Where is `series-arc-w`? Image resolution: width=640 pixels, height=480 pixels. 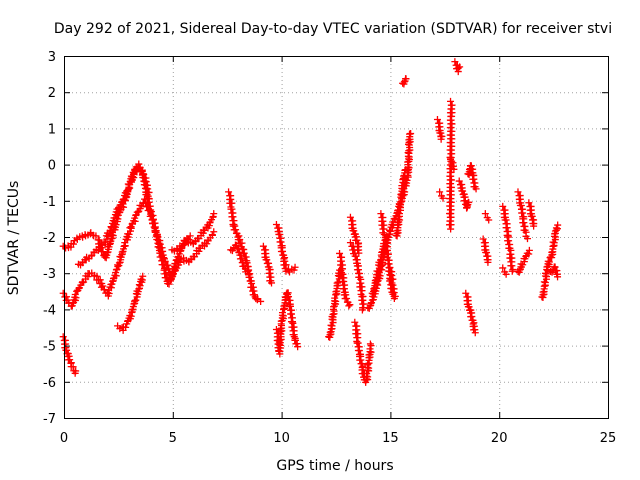
series-arc-w is located at coordinates (404, 81).